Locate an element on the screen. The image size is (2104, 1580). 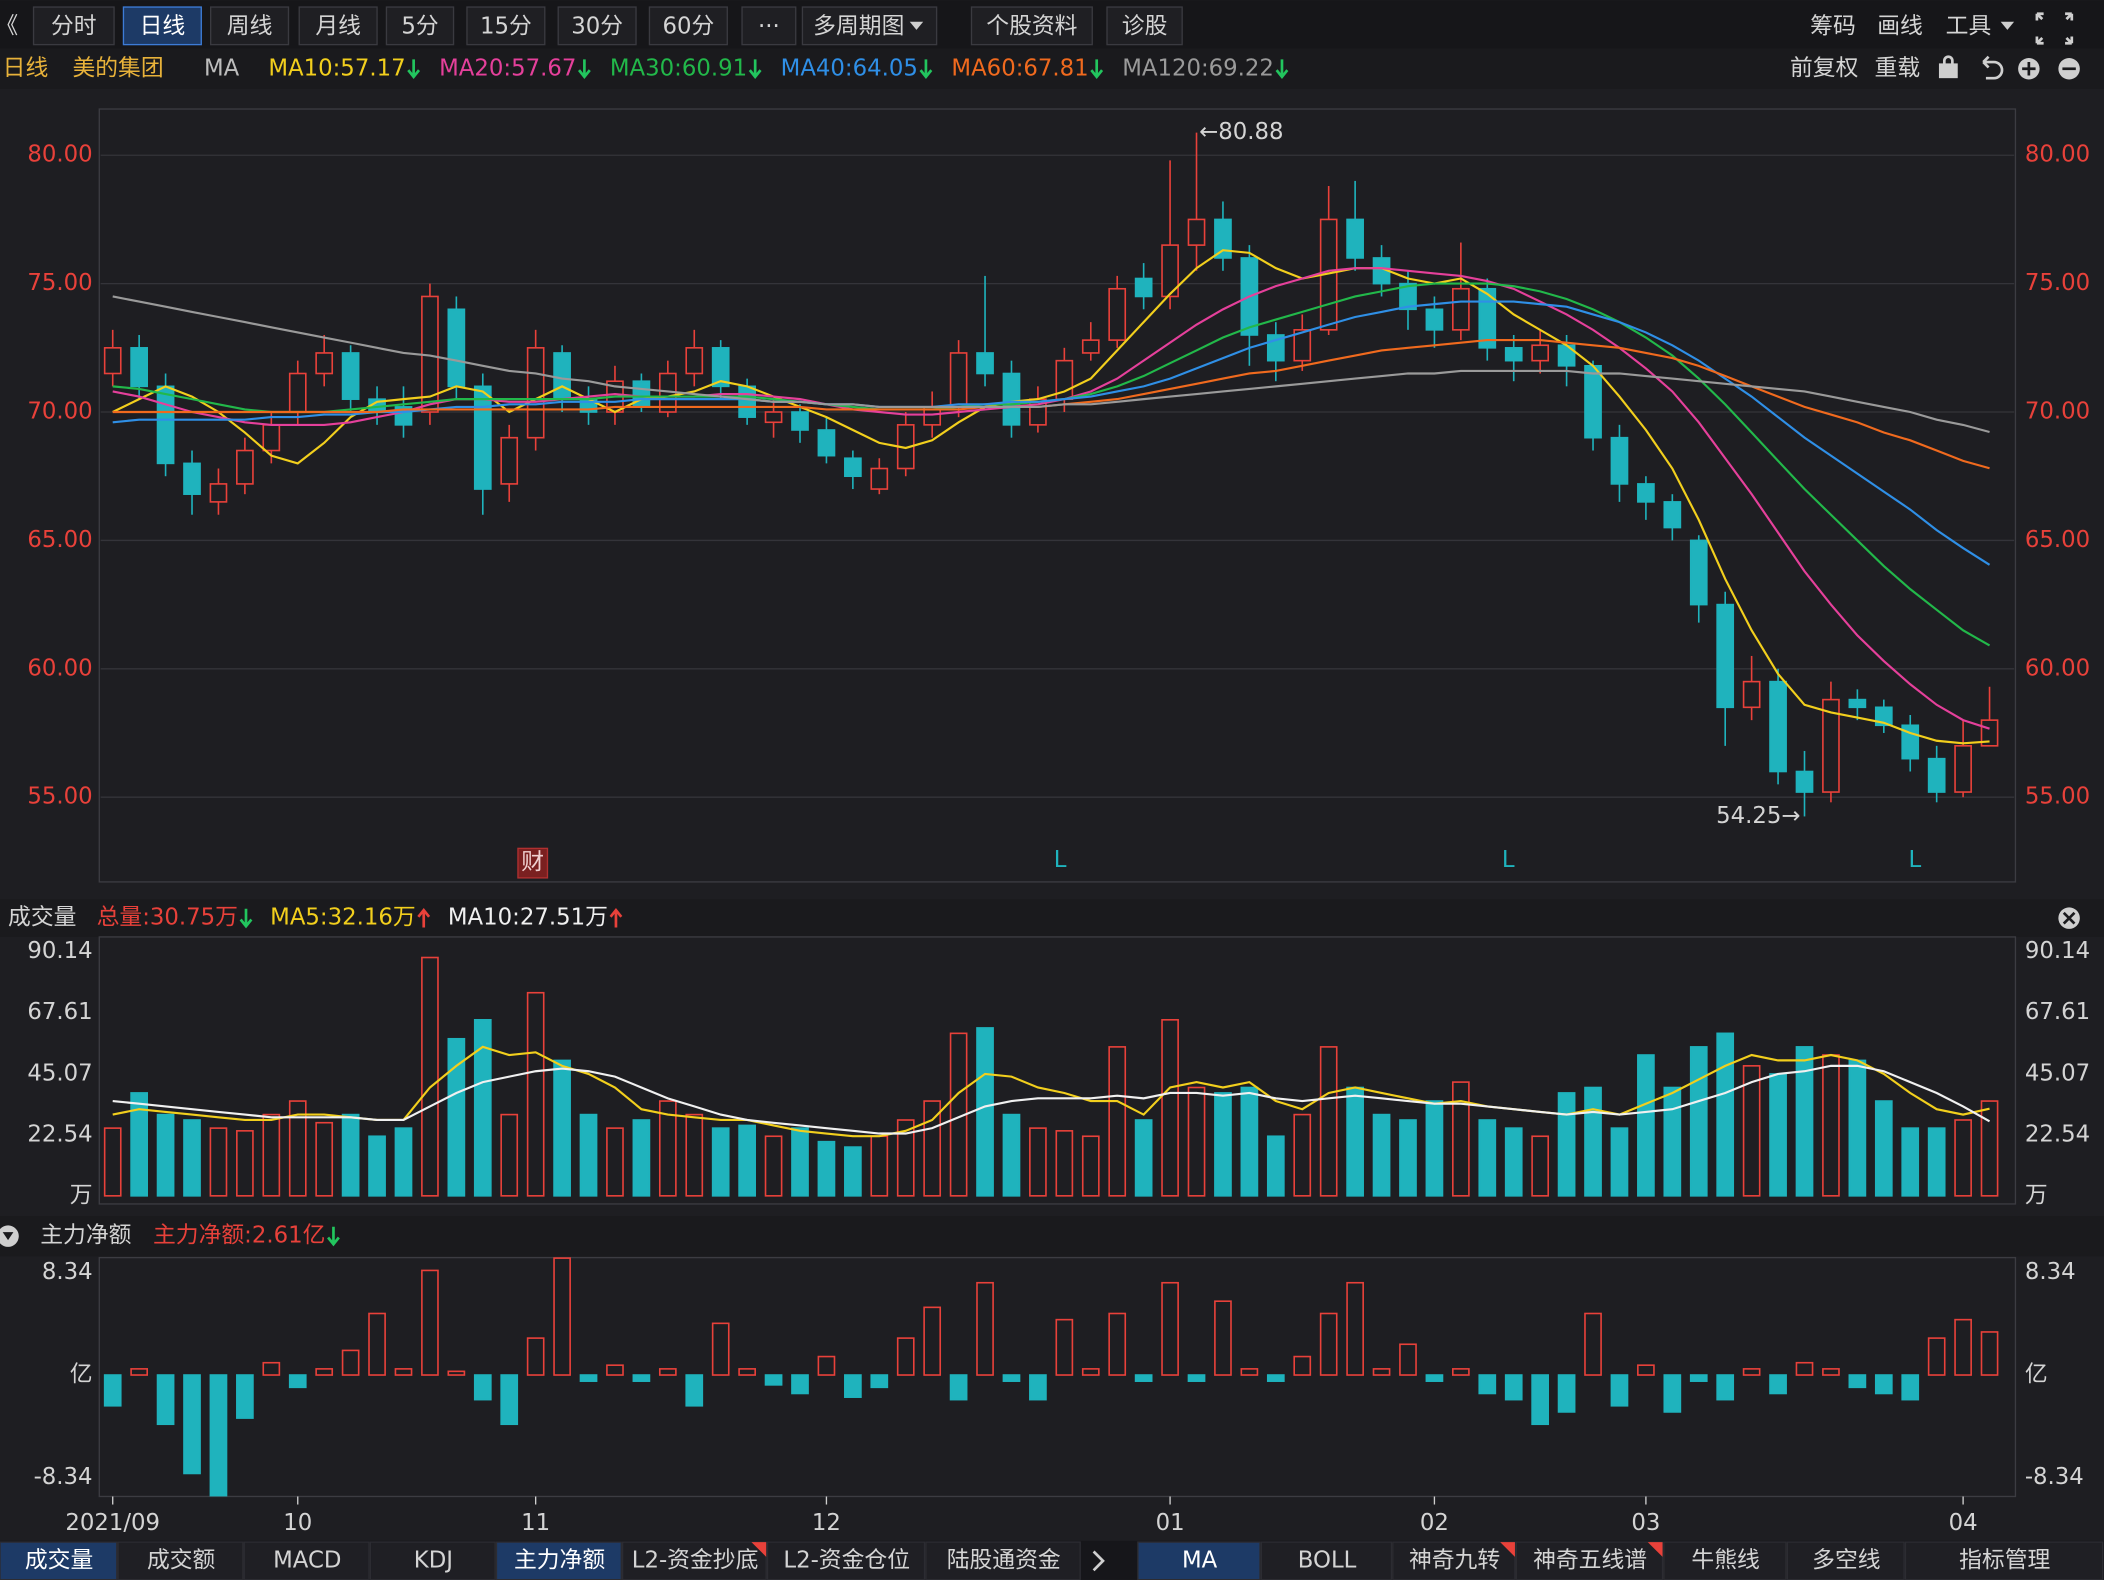
toolbar-button: 分时 is located at coordinates (74, 27).